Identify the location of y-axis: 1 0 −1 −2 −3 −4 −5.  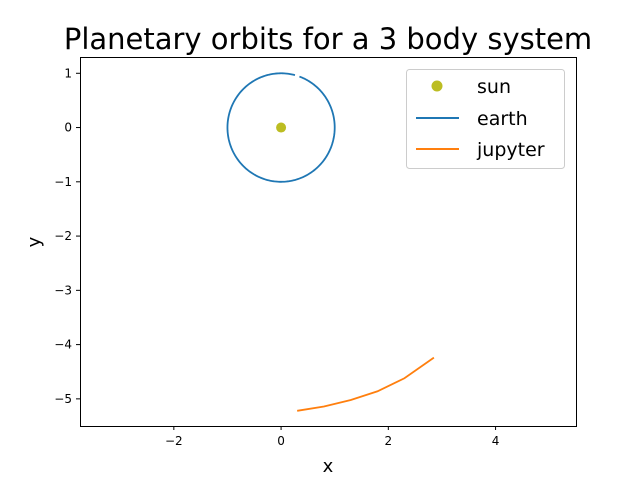
(67, 236).